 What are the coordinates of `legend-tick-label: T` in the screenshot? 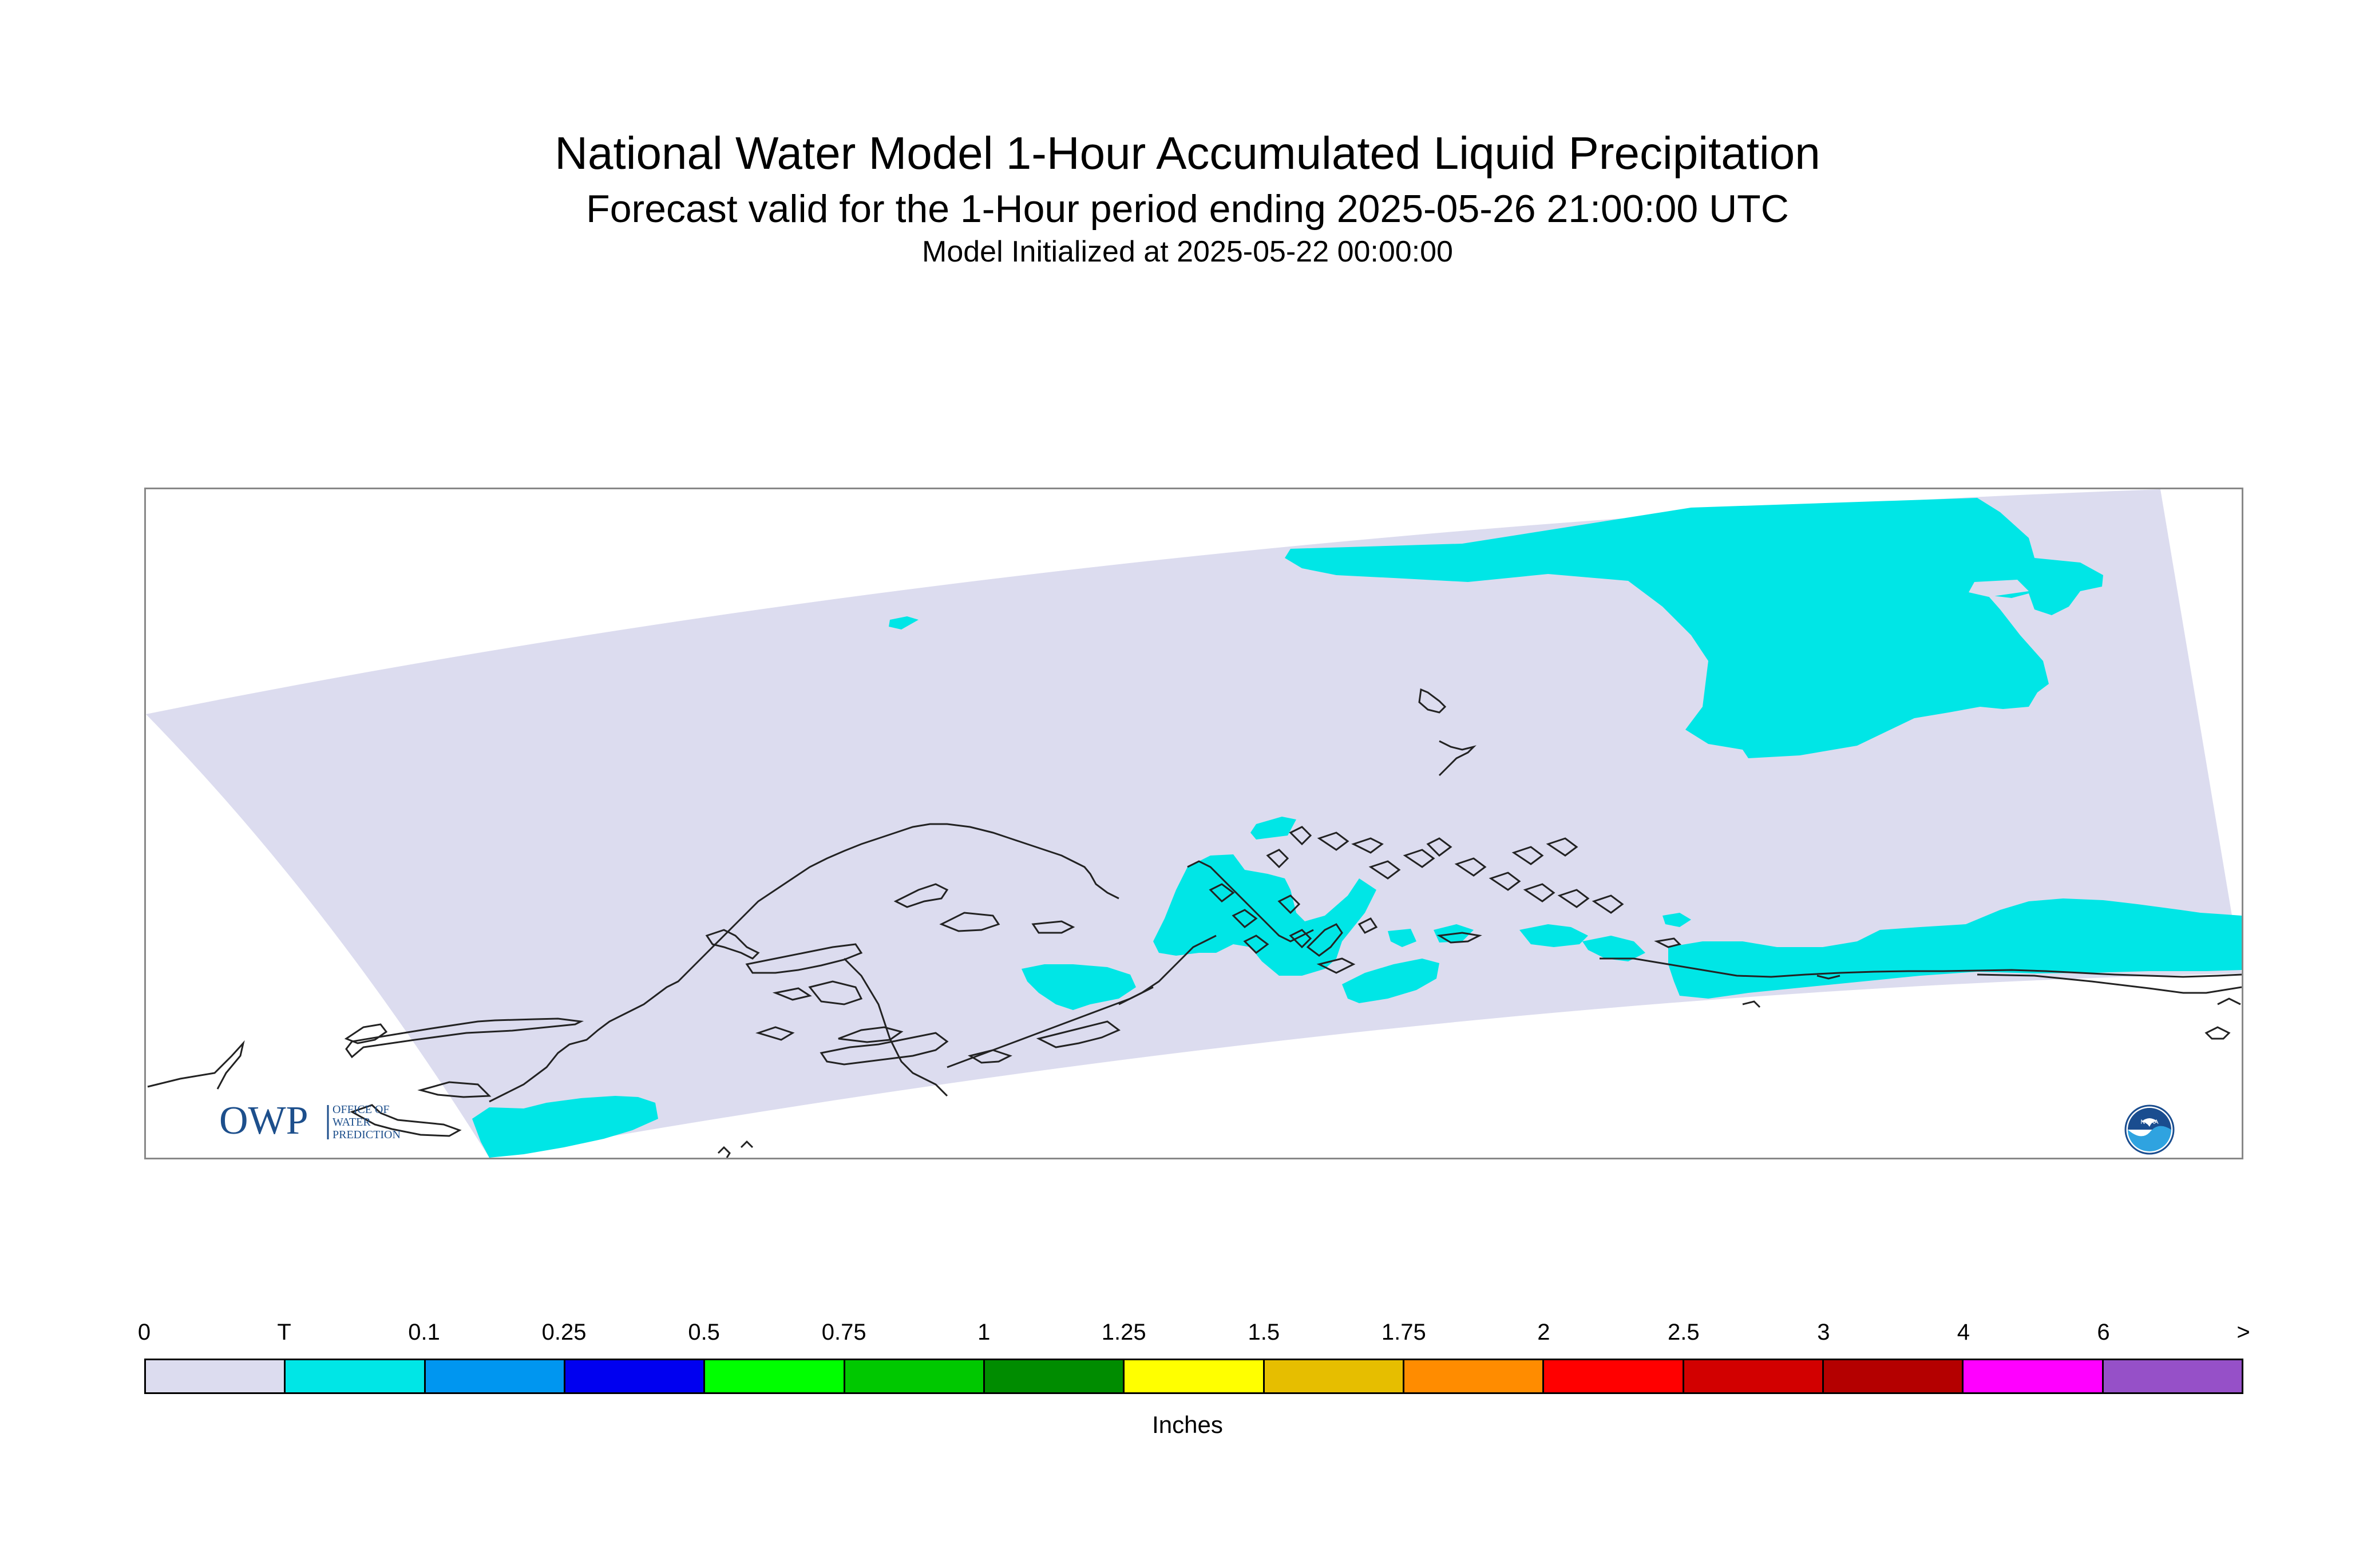 It's located at (284, 1332).